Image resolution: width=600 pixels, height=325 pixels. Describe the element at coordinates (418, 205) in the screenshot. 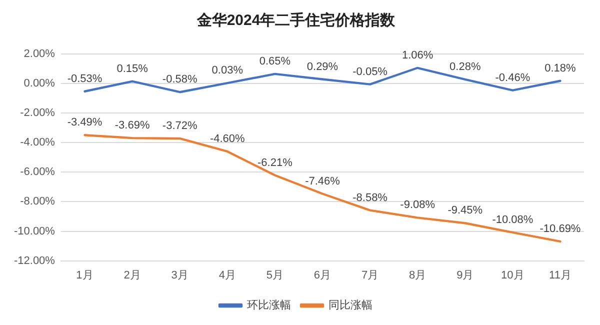

I see `data-label: -9.08%` at that location.